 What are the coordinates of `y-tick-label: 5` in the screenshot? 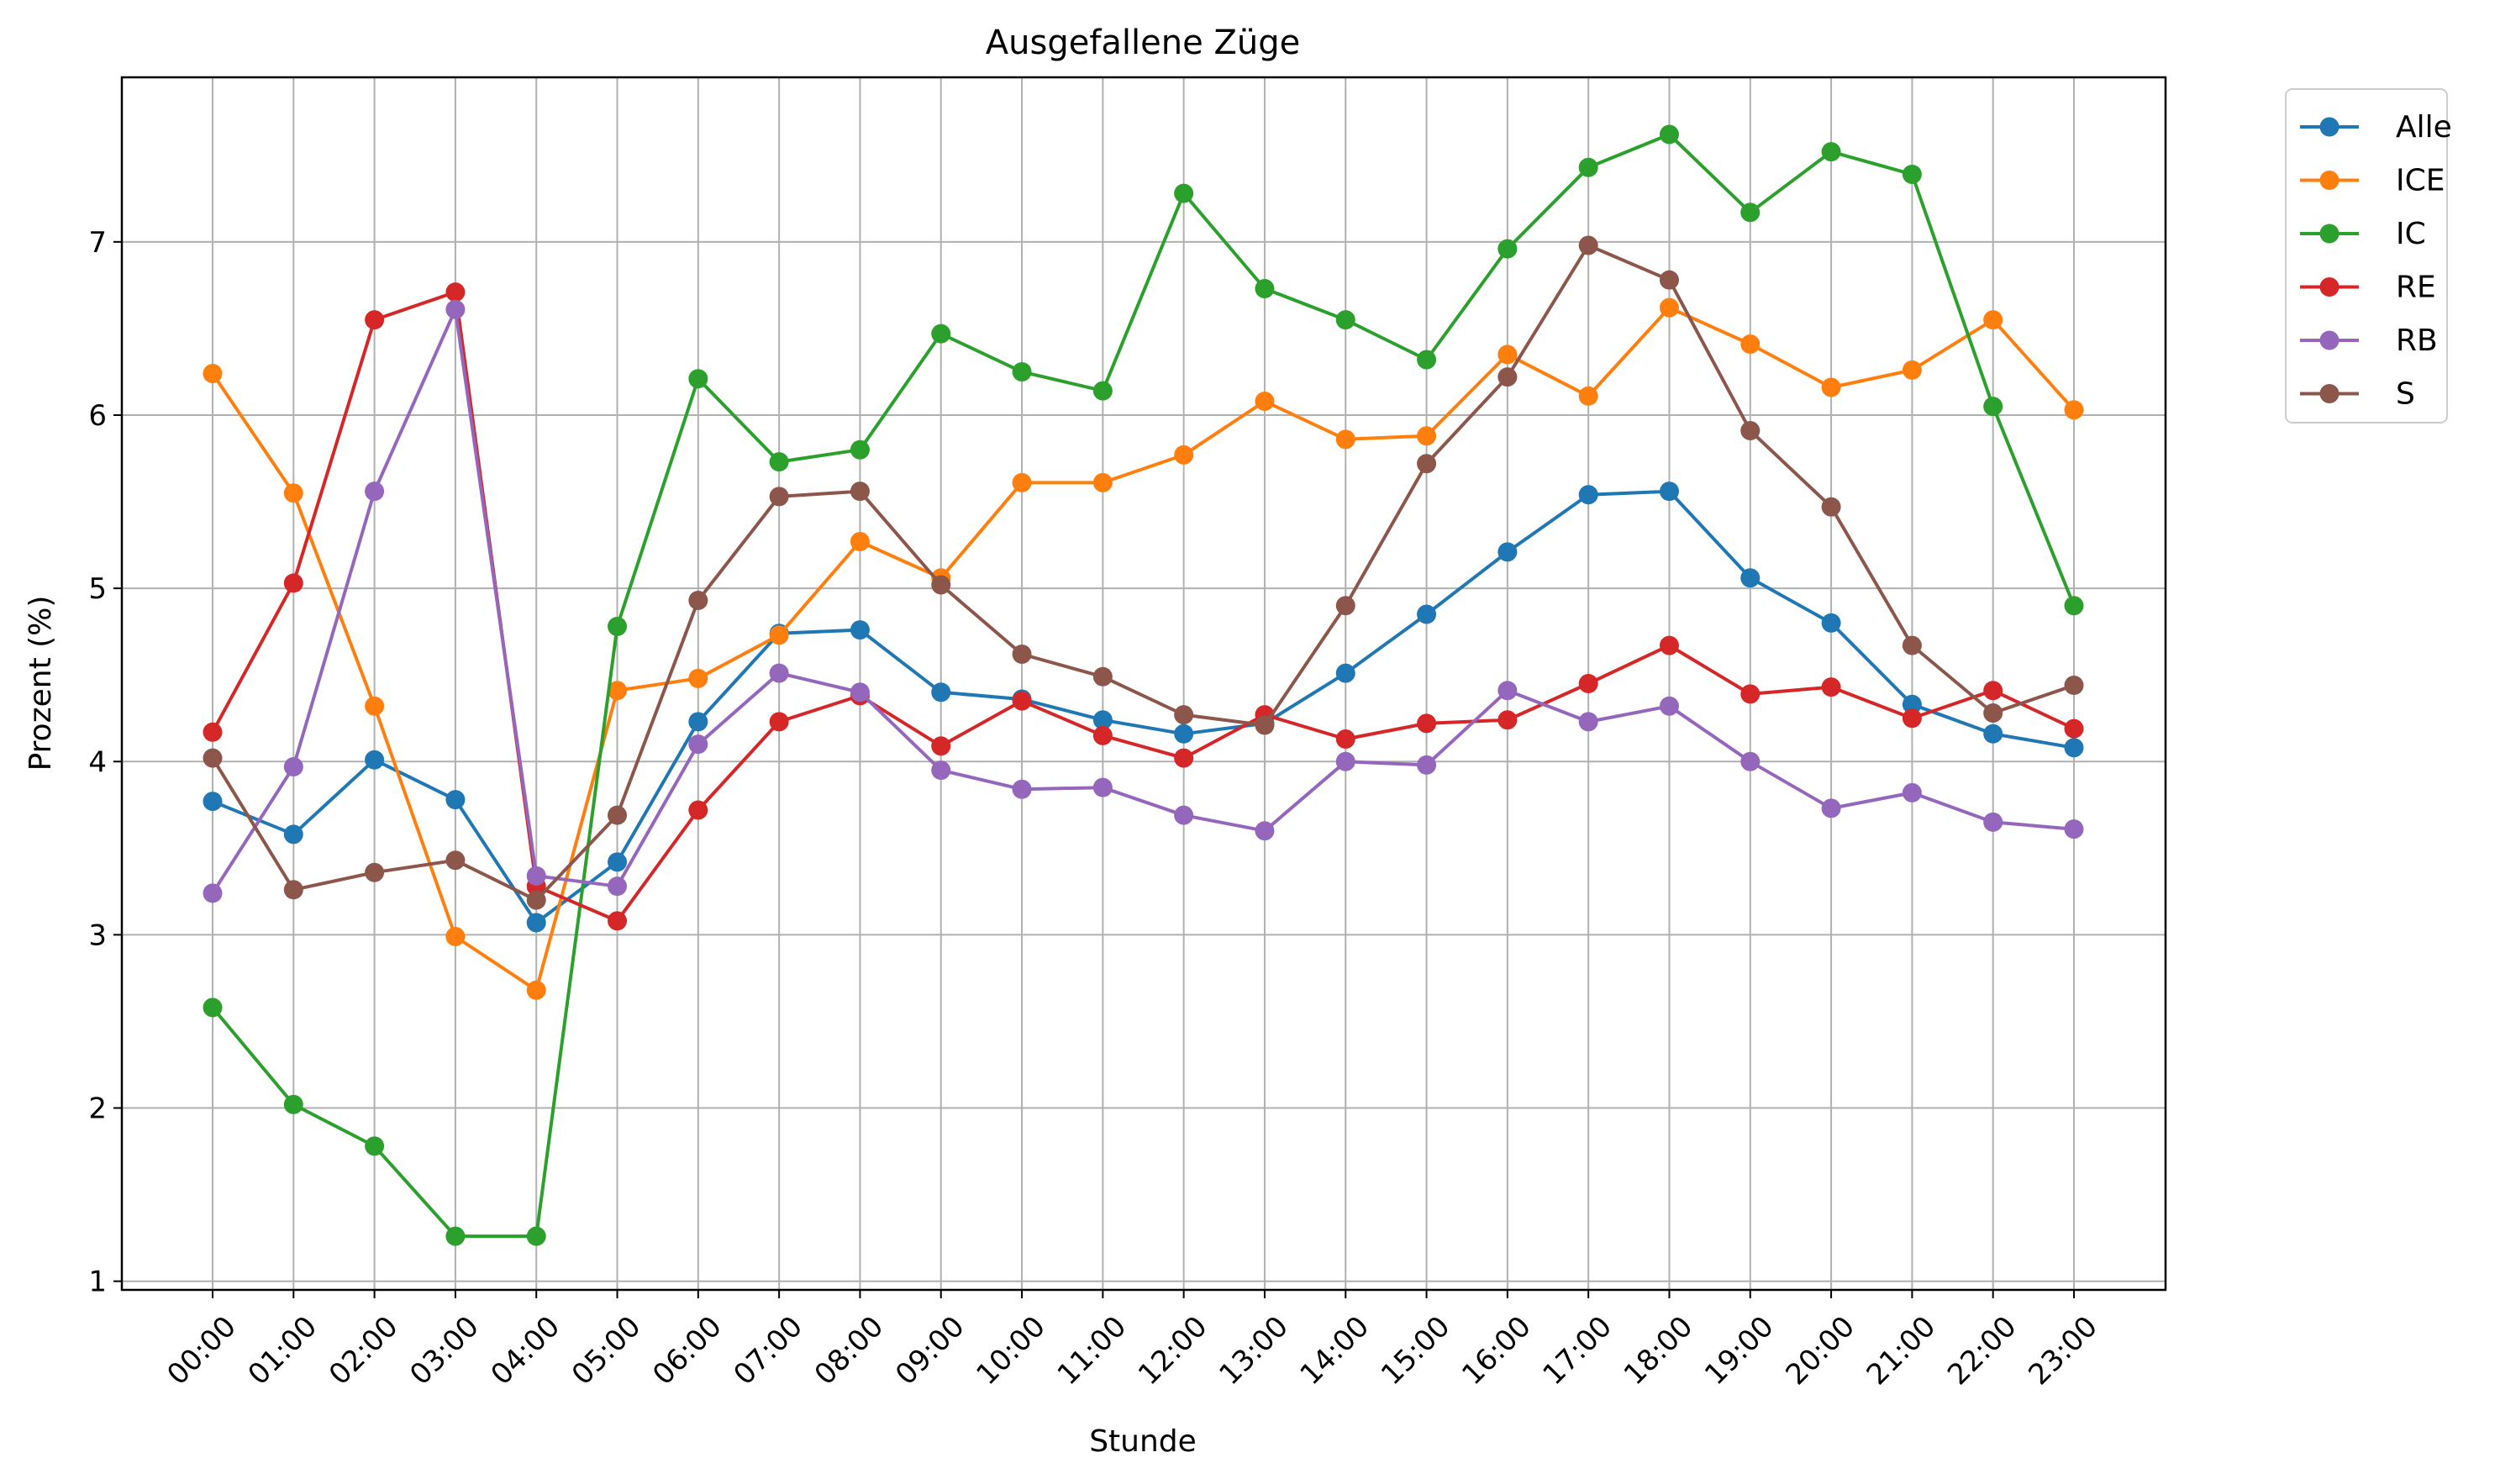 It's located at (97, 589).